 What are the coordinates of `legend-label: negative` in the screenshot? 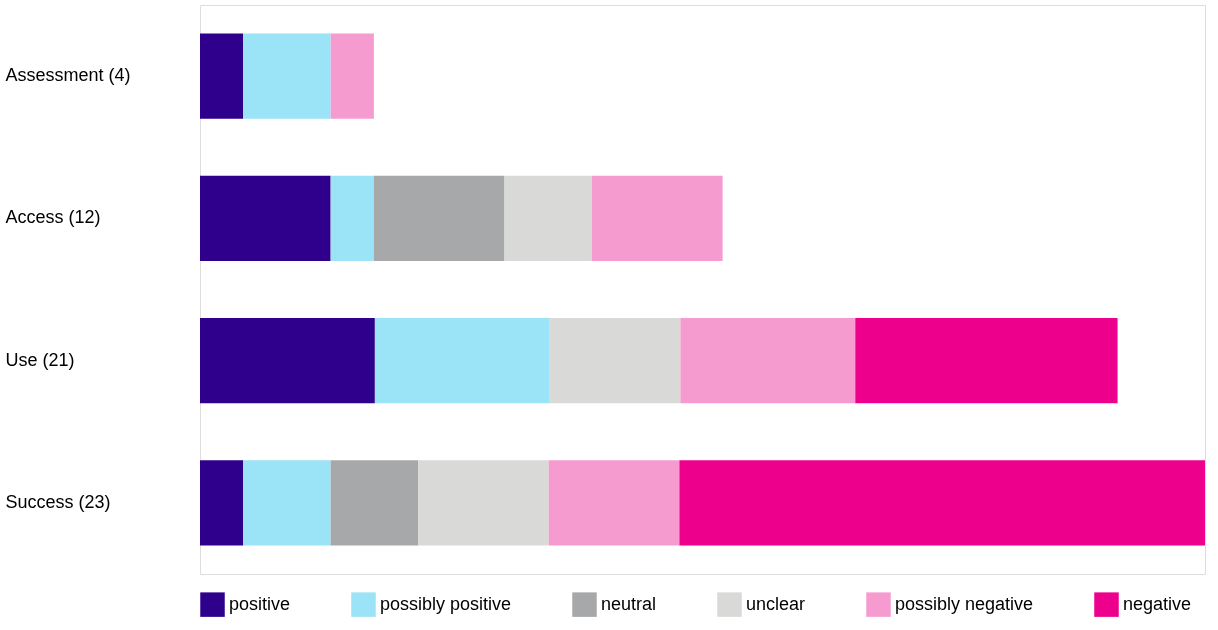 It's located at (1157, 603).